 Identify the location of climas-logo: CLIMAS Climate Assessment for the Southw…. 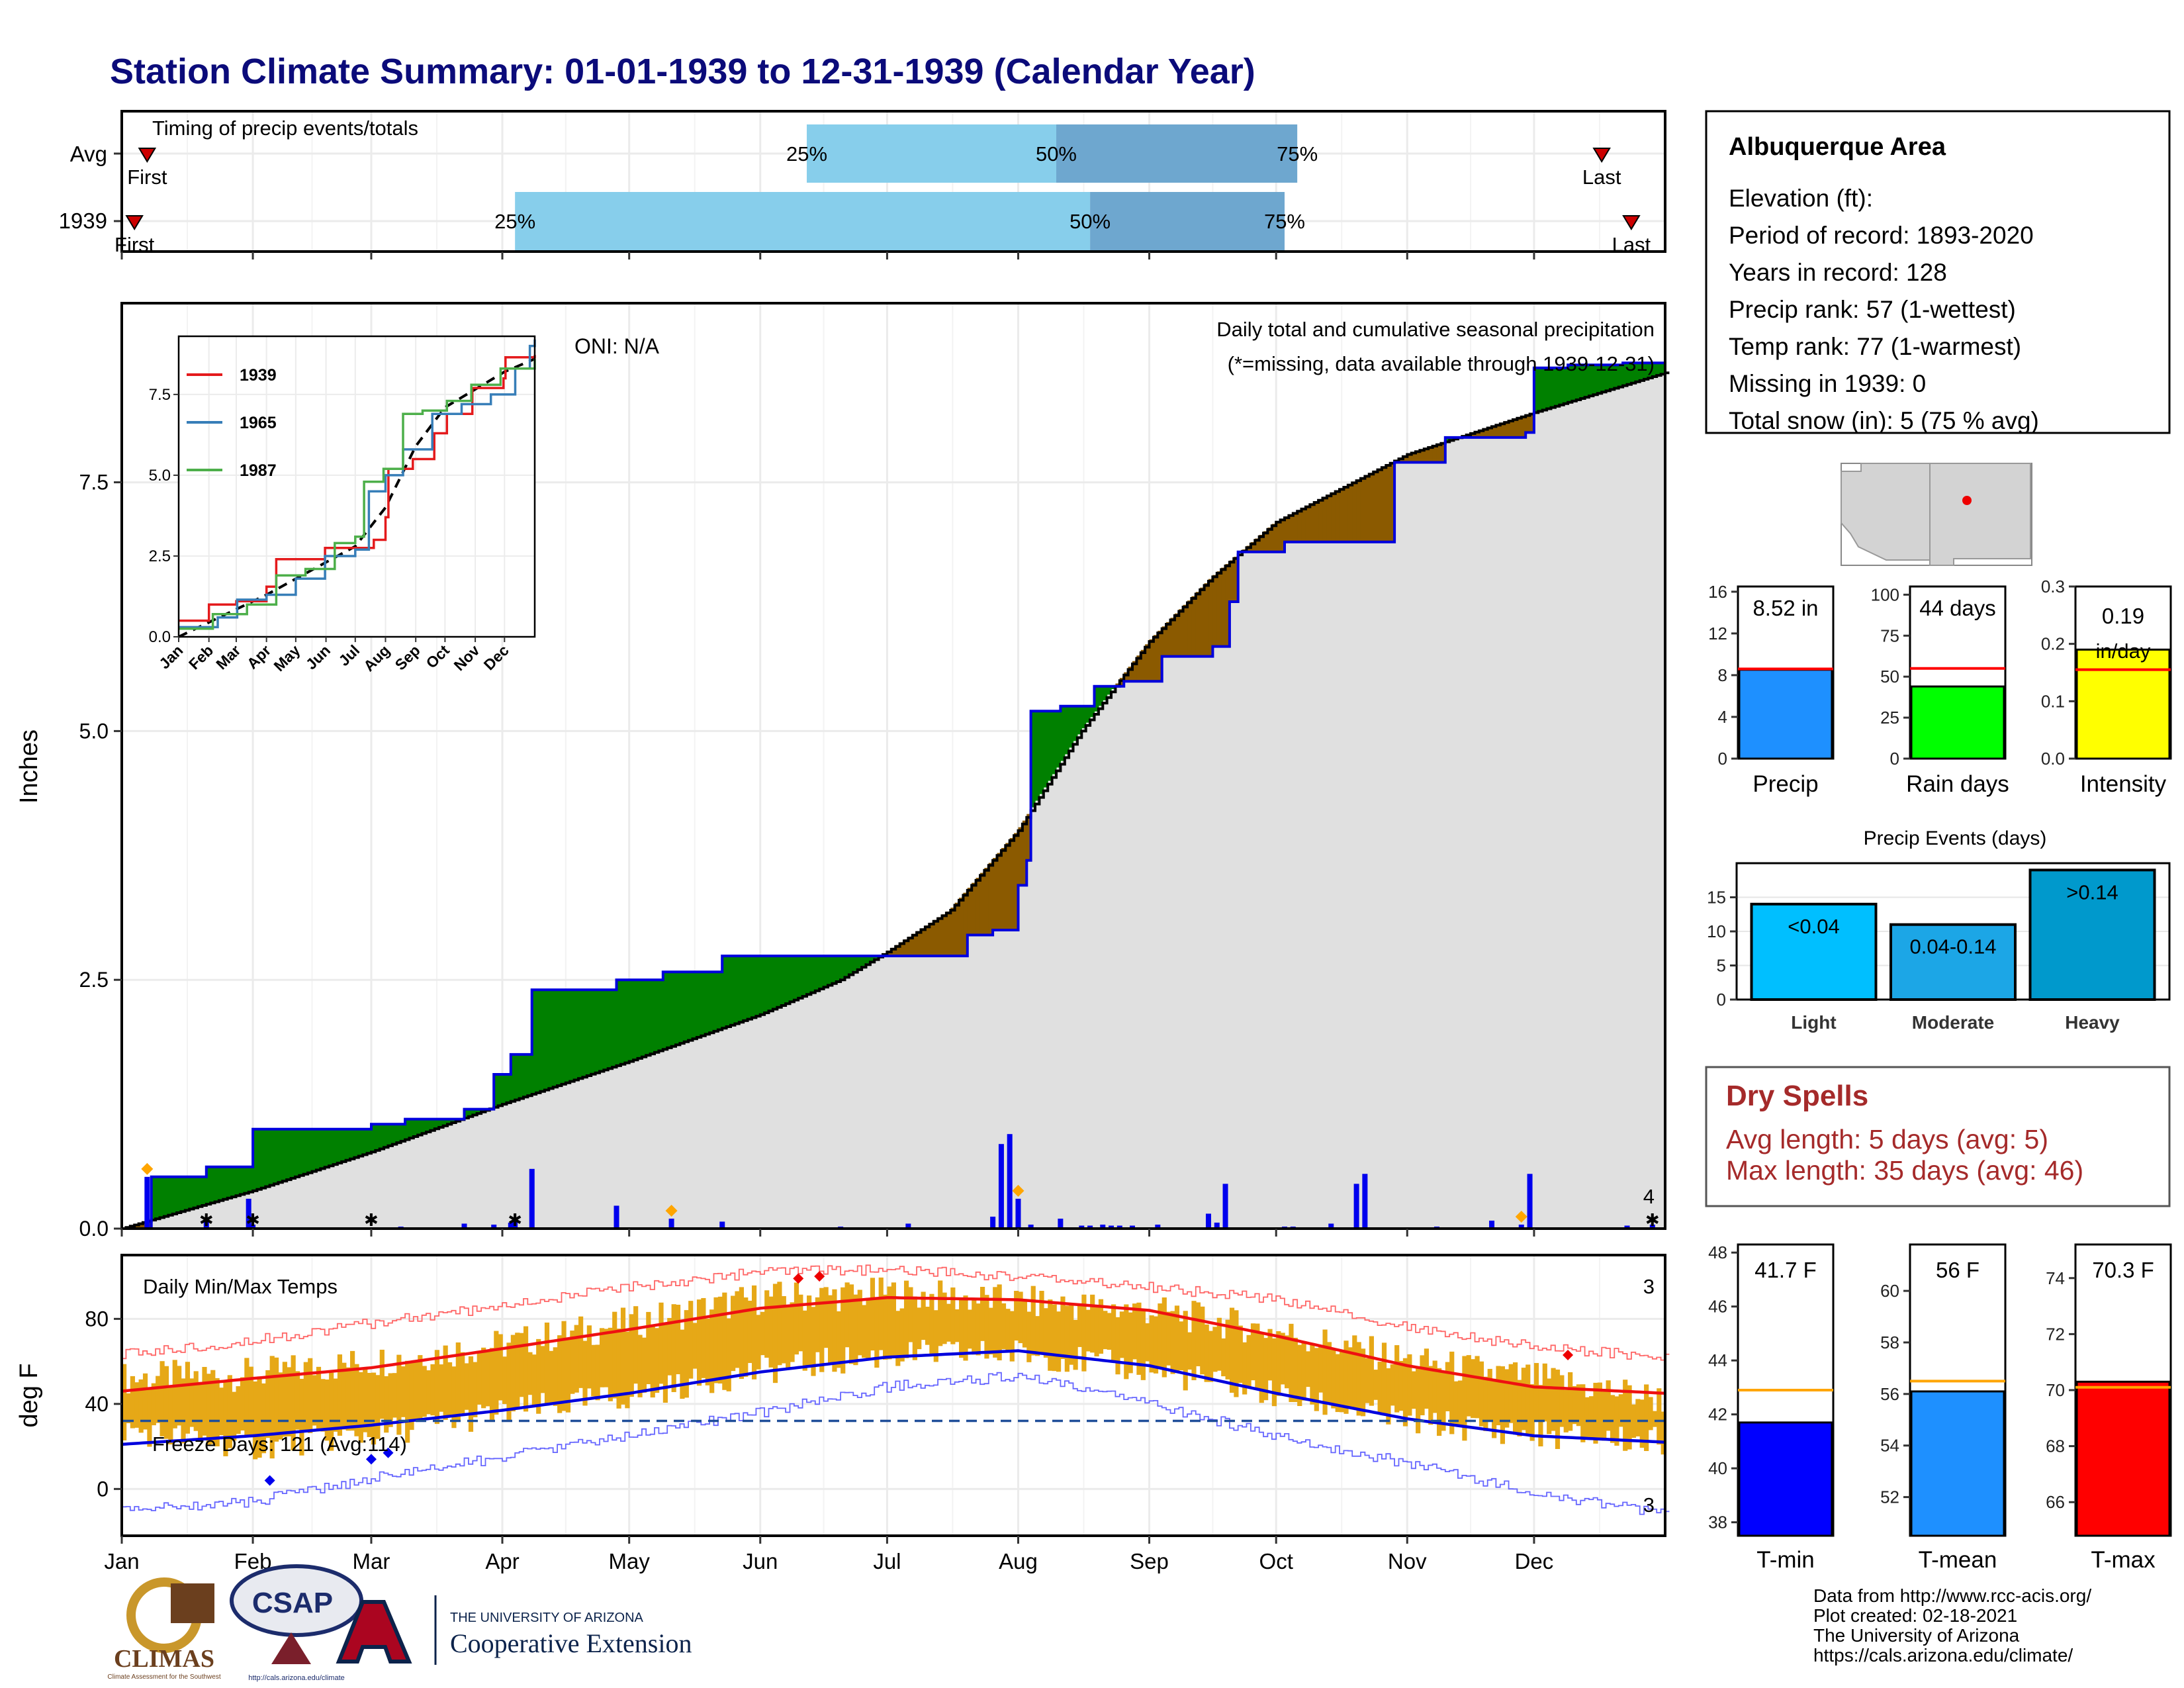
(164, 1629).